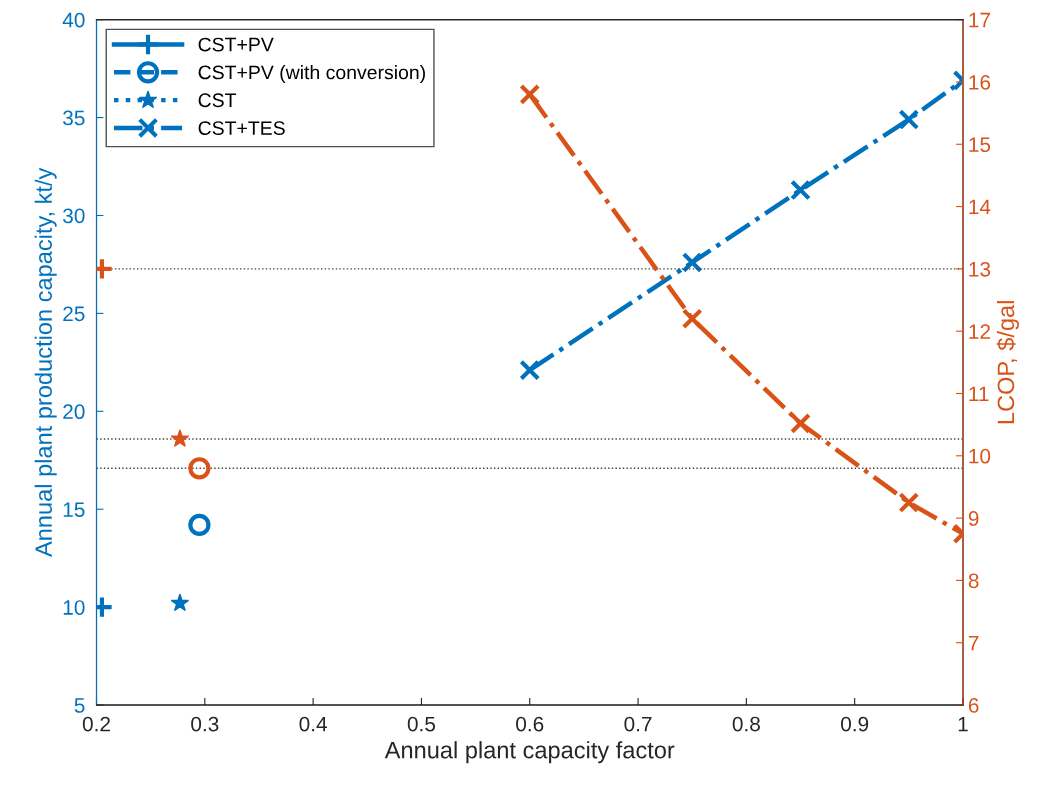 This screenshot has width=1049, height=786. What do you see at coordinates (74, 118) in the screenshot?
I see `y-tick-label: 35` at bounding box center [74, 118].